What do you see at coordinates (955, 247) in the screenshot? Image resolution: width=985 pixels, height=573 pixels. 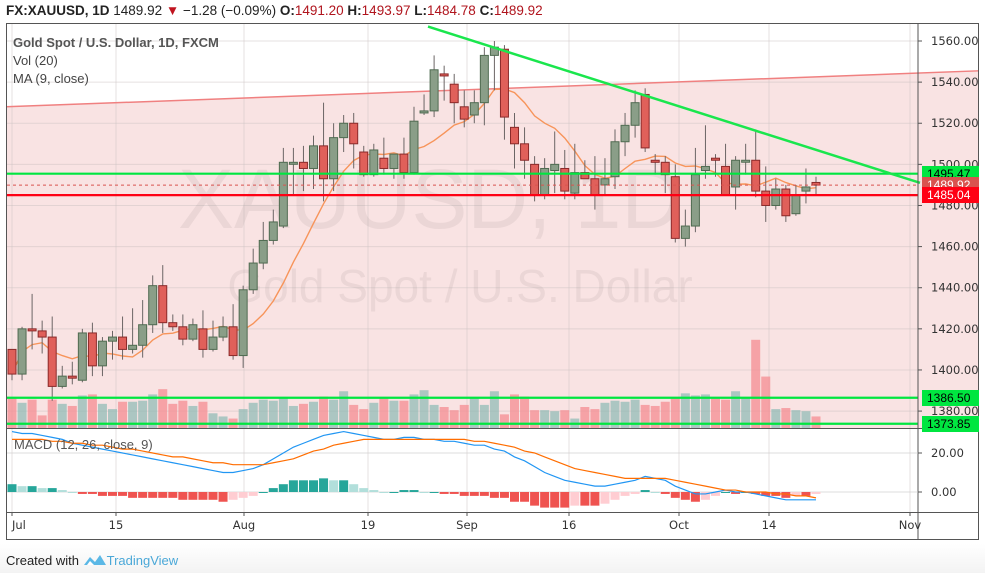 I see `price-axis-label: 1460.00` at bounding box center [955, 247].